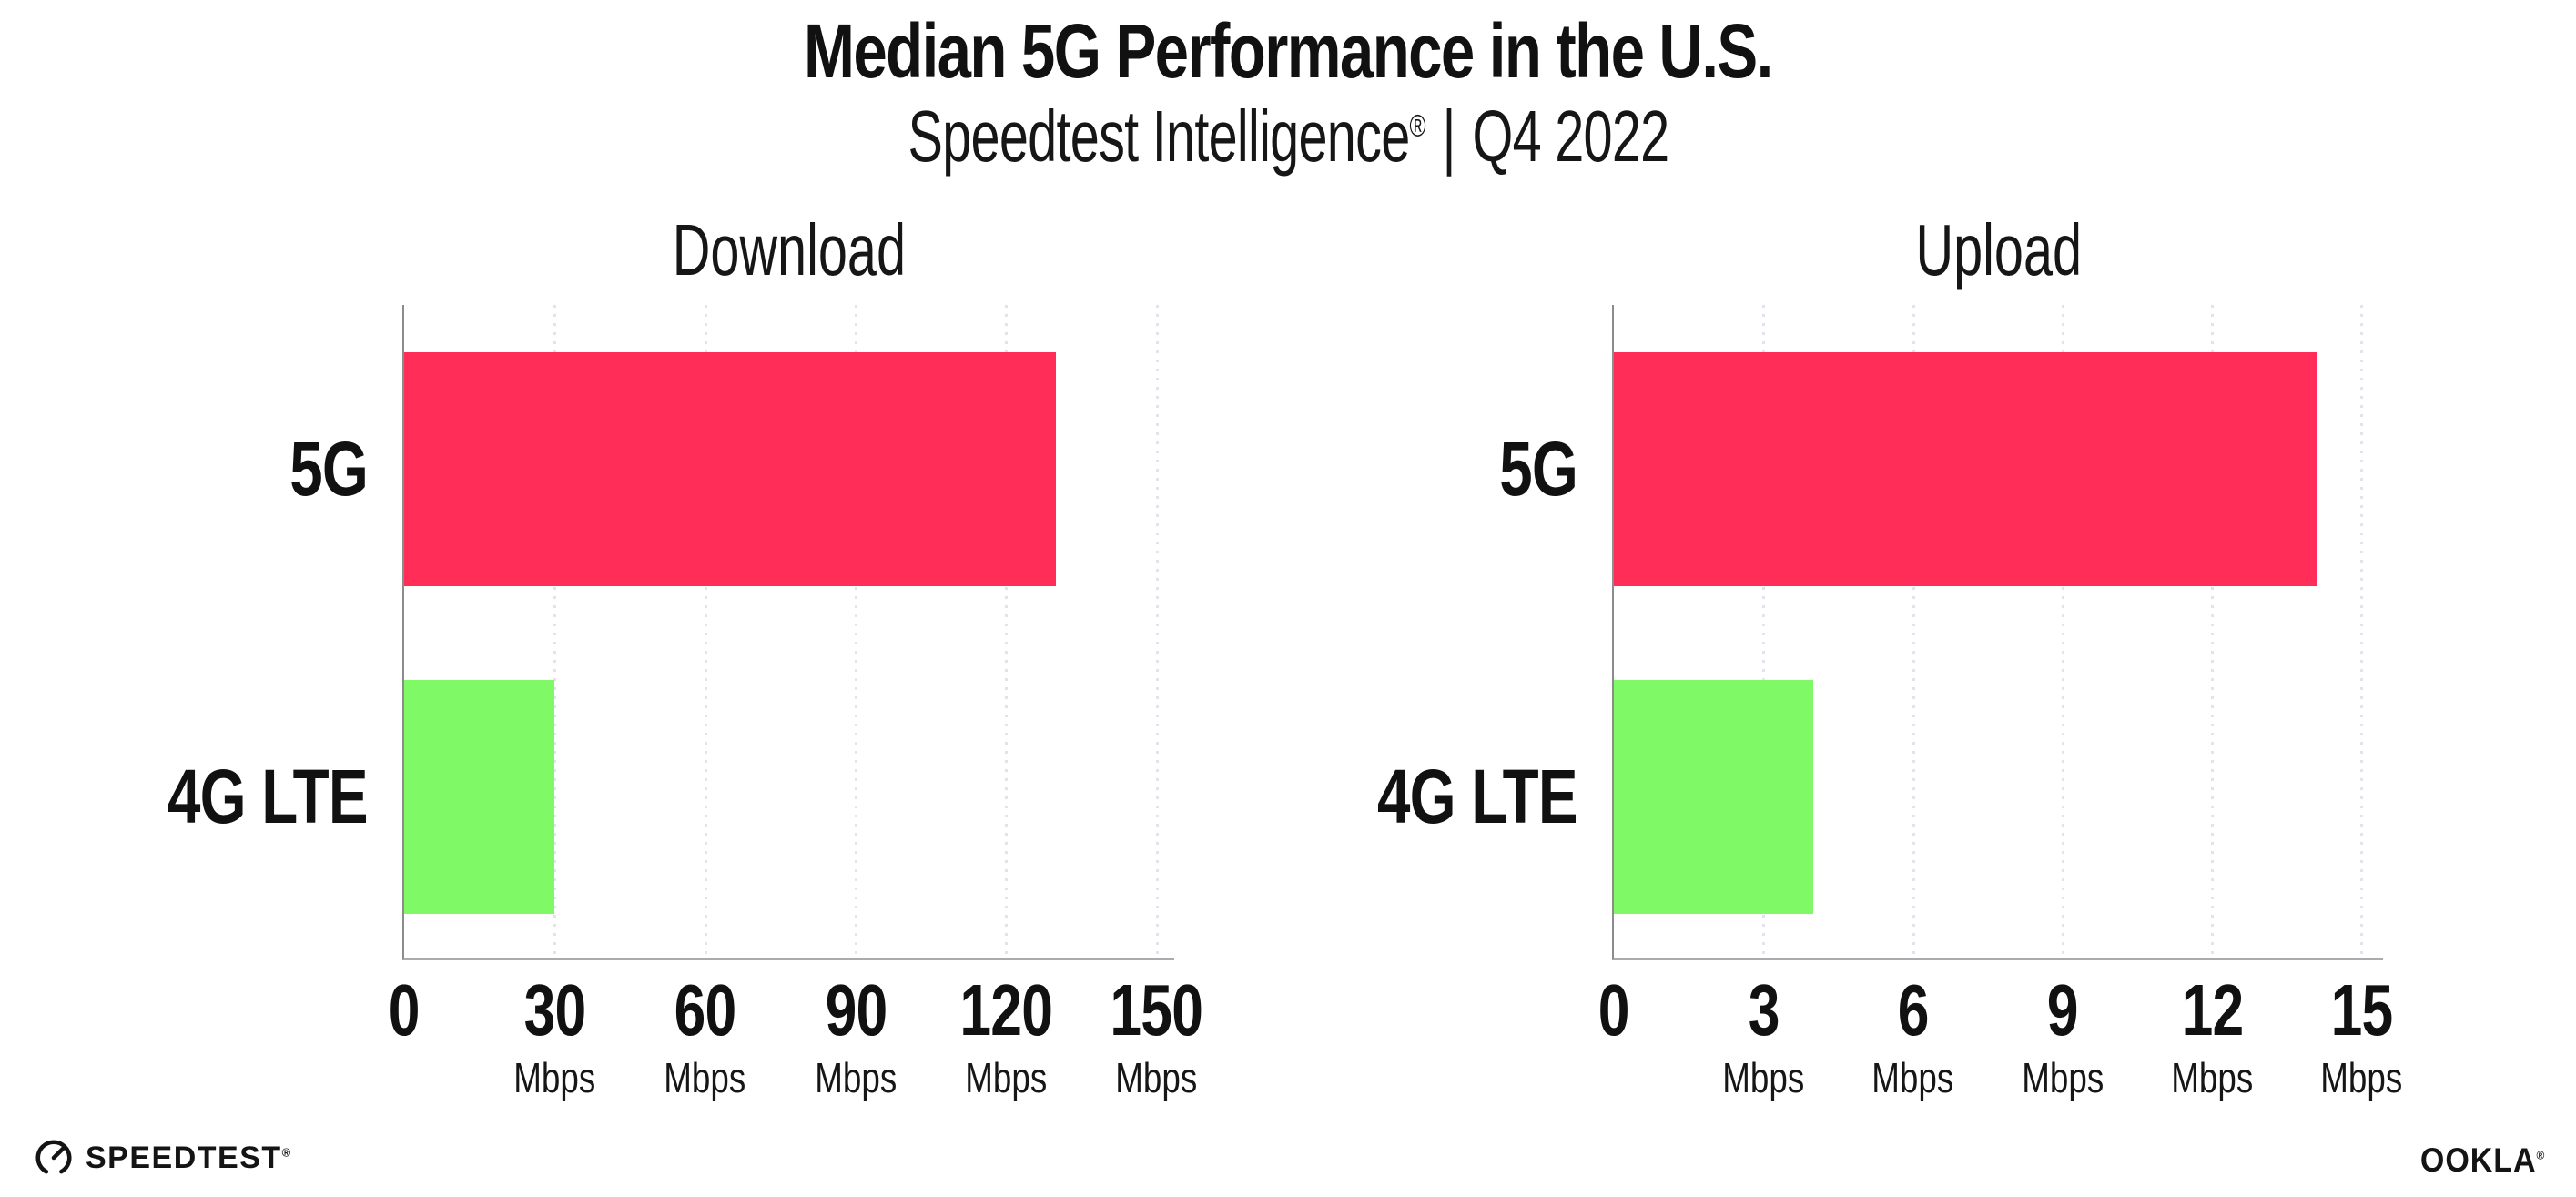 The height and width of the screenshot is (1197, 2576). I want to click on upload-bar-5g, so click(1966, 469).